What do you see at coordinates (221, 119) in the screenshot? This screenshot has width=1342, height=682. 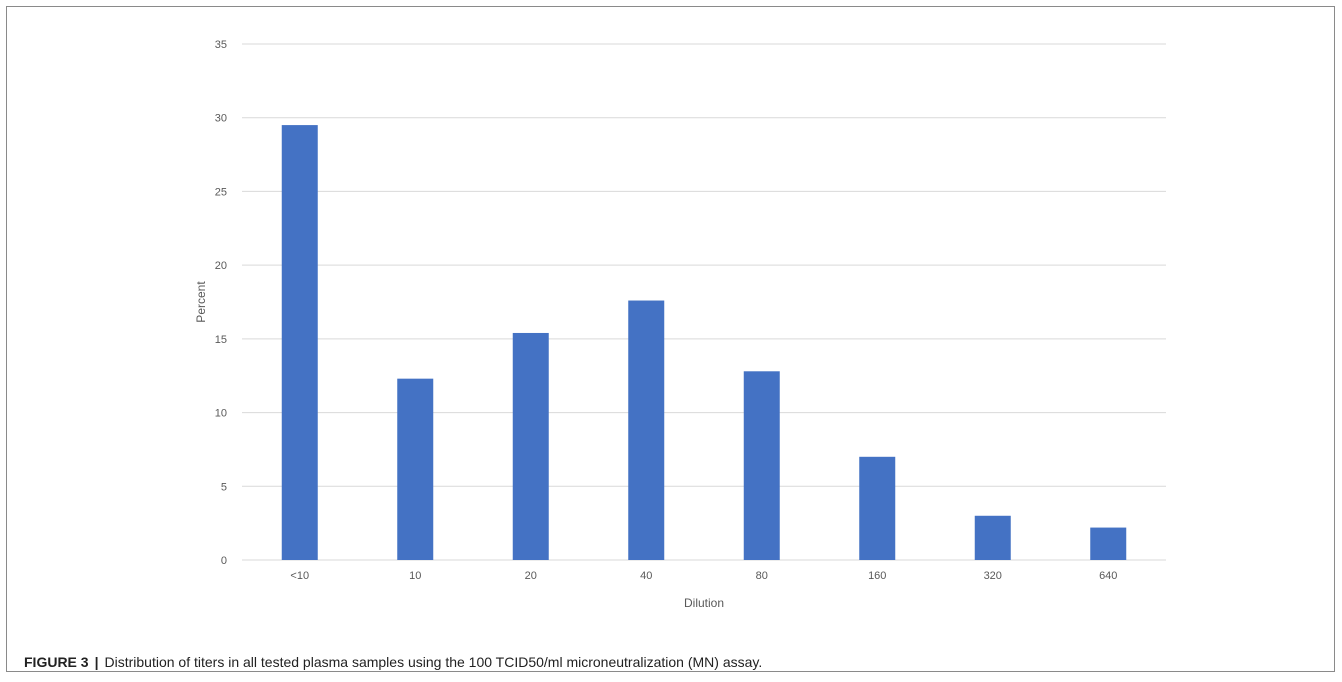 I see `y-tick-label: 30` at bounding box center [221, 119].